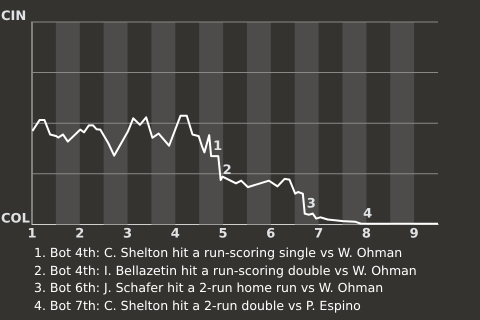 The height and width of the screenshot is (320, 480). Describe the element at coordinates (414, 234) in the screenshot. I see `x-tick-label: 9` at that location.